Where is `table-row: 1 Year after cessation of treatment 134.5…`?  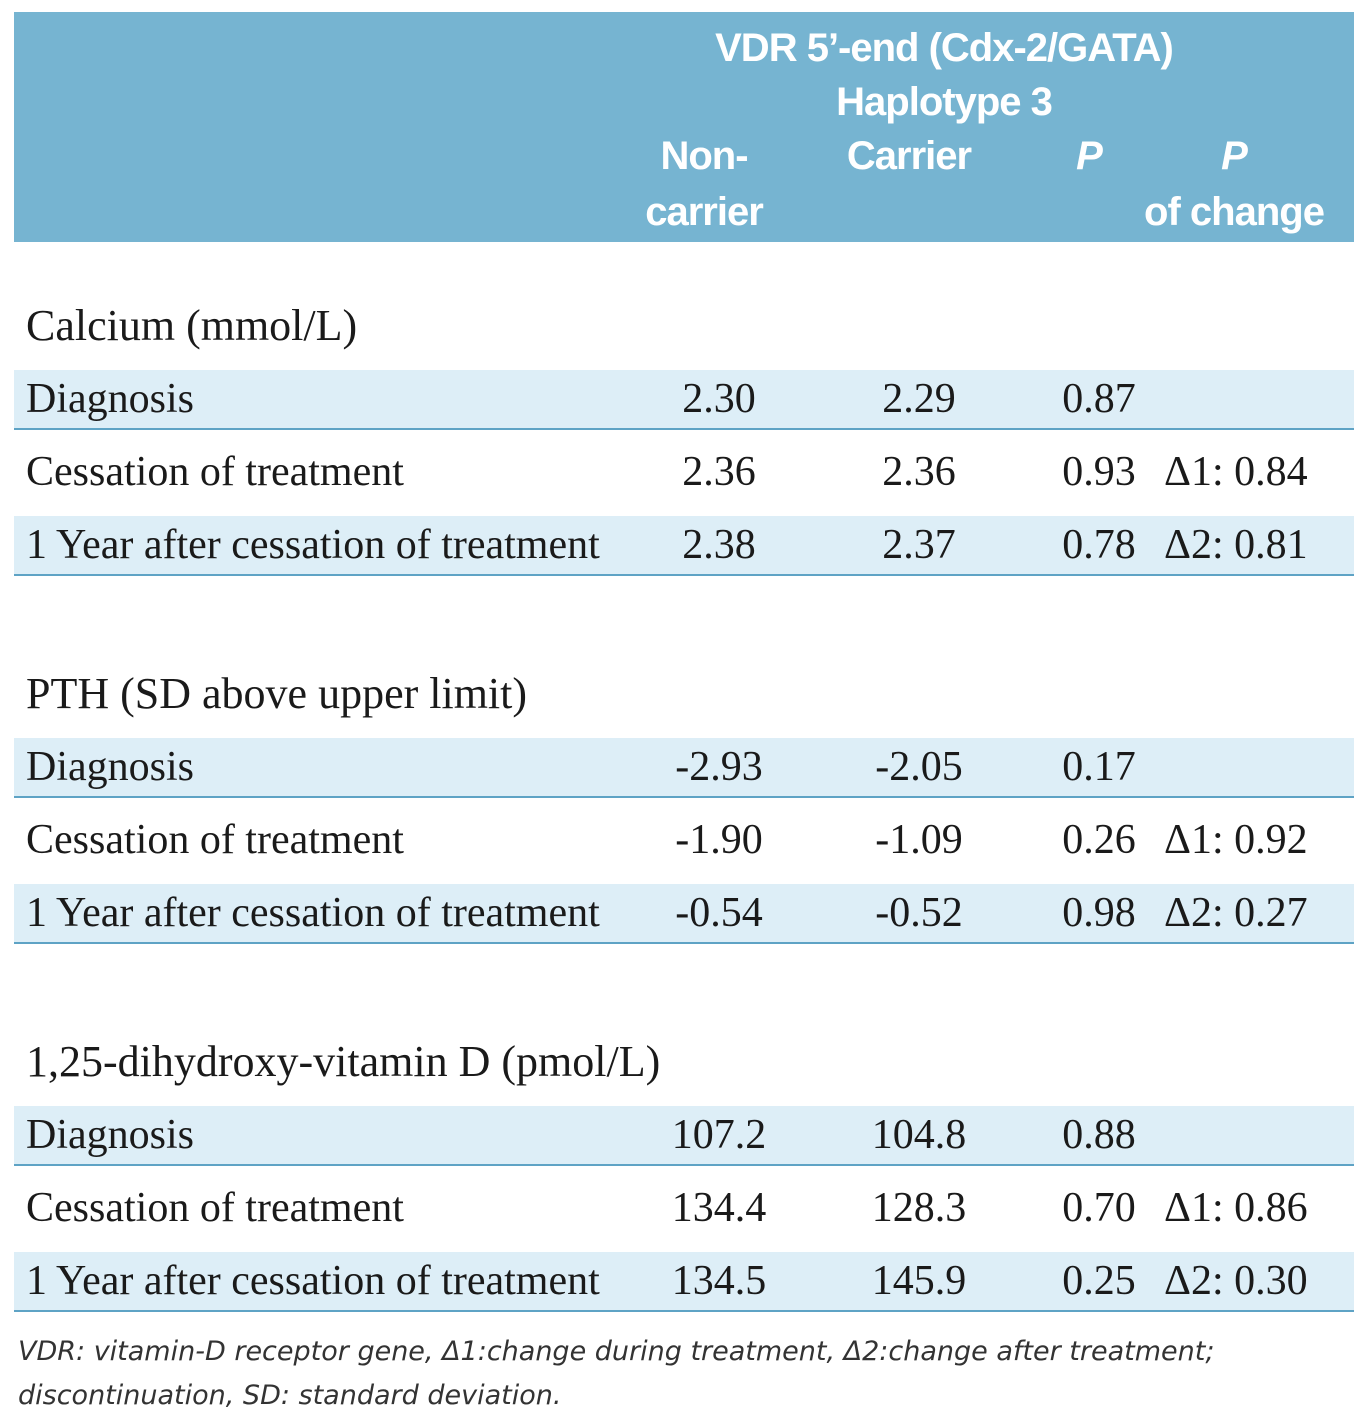
table-row: 1 Year after cessation of treatment 134.5… is located at coordinates (684, 1282).